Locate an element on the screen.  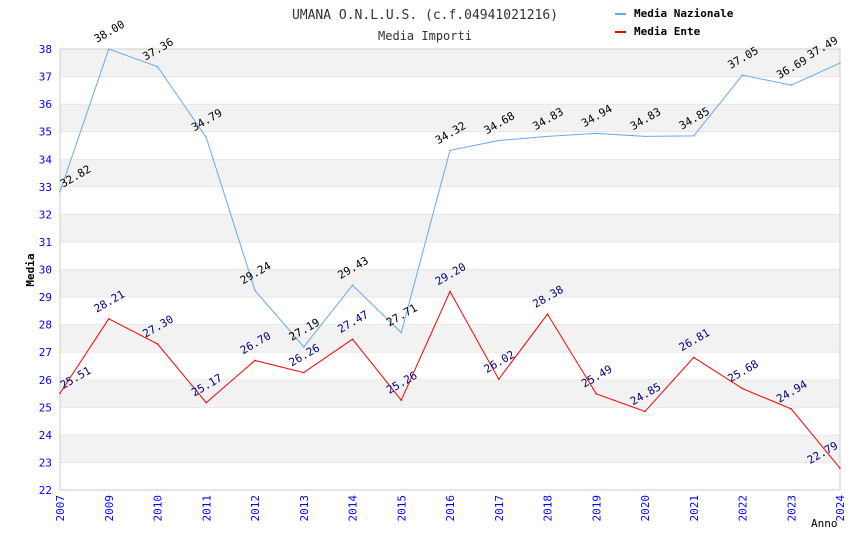
x-axis-label: Anno is located at coordinates (824, 523).